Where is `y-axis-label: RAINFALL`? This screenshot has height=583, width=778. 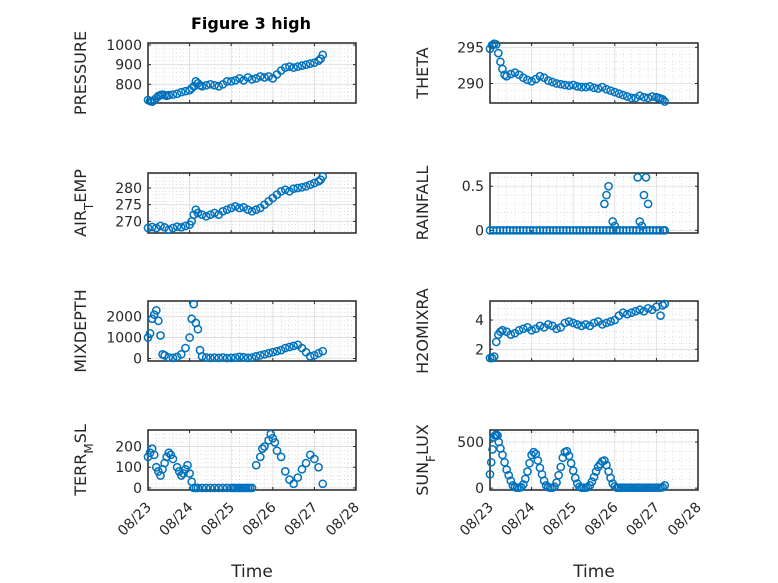
y-axis-label: RAINFALL is located at coordinates (422, 203).